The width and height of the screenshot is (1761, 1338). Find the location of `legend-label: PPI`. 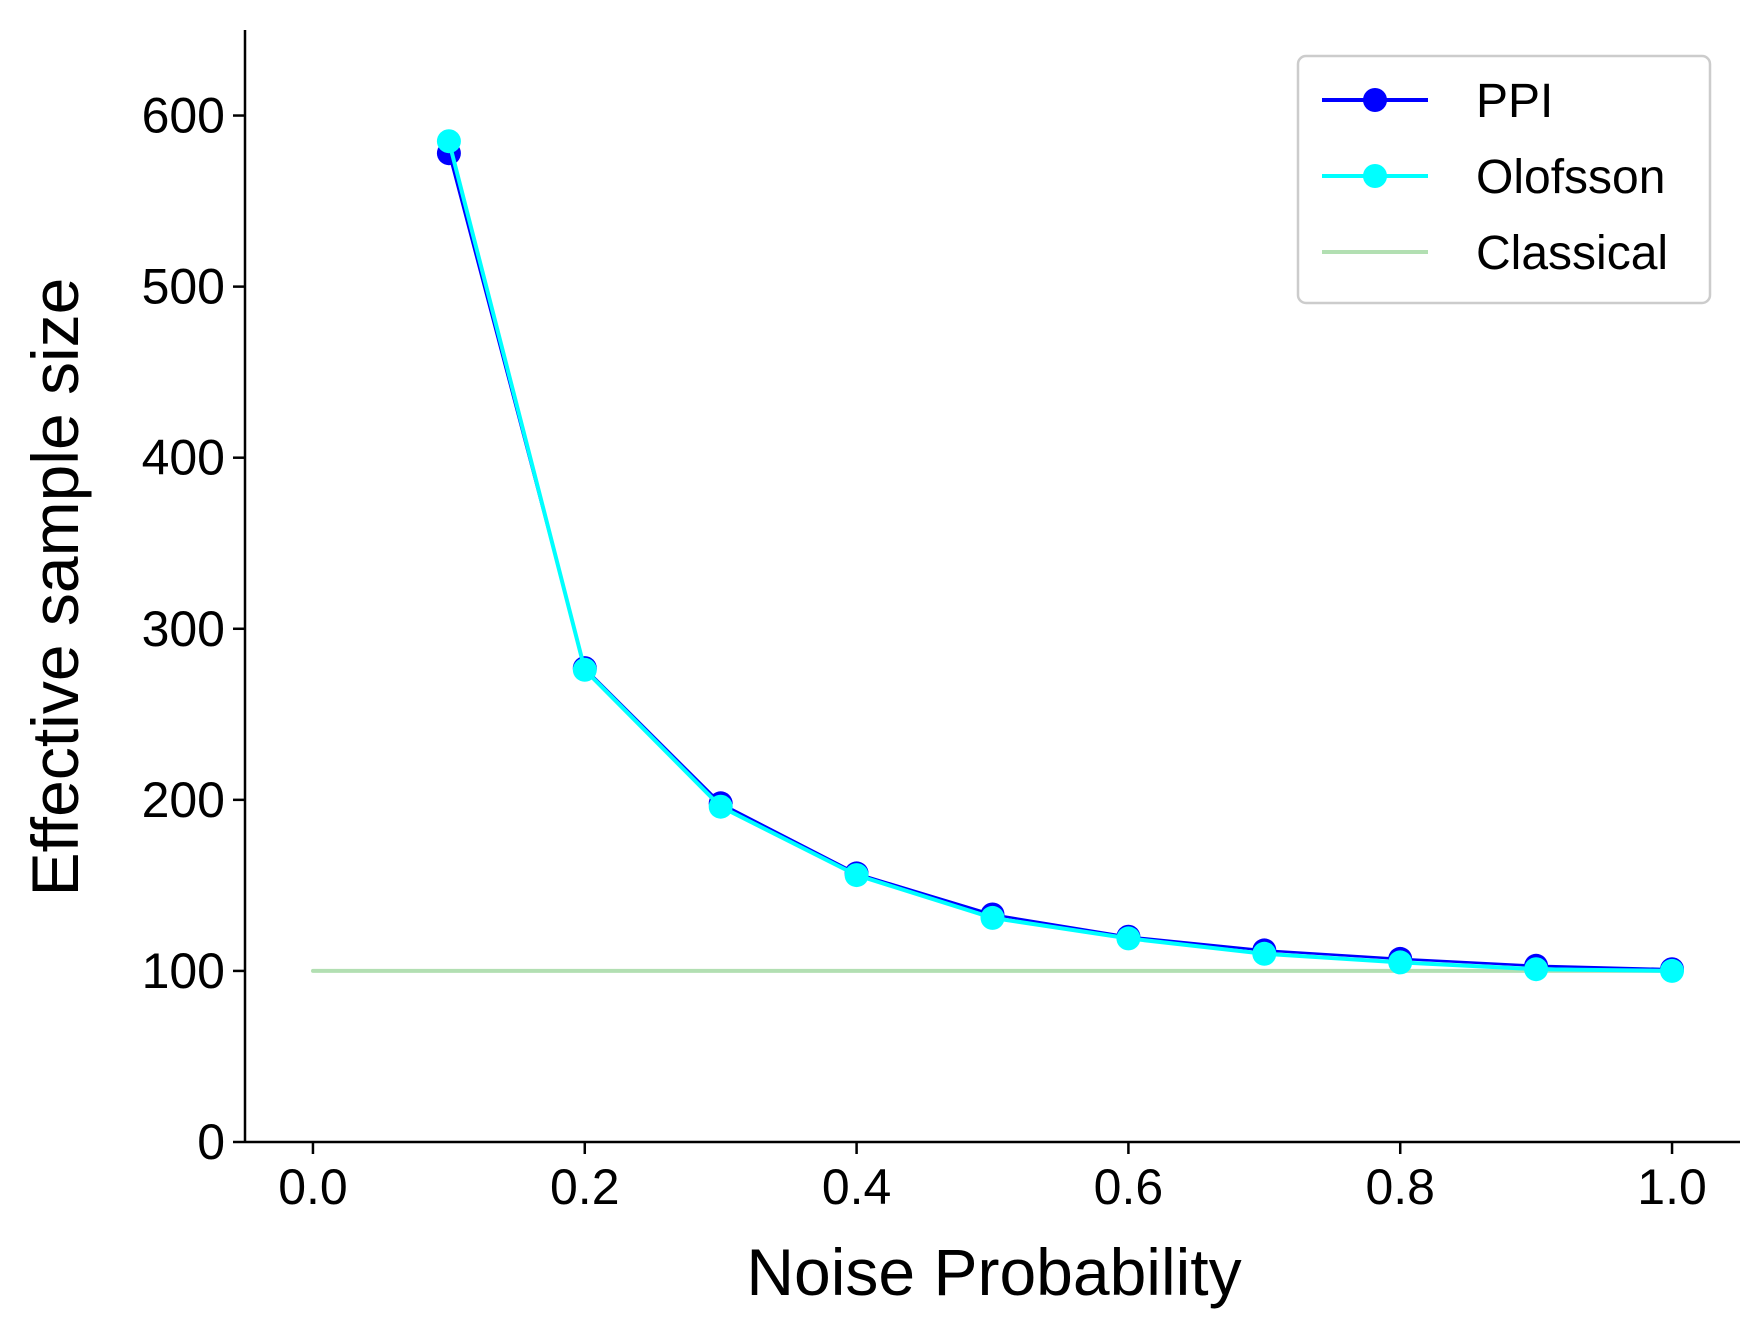

legend-label: PPI is located at coordinates (1514, 101).